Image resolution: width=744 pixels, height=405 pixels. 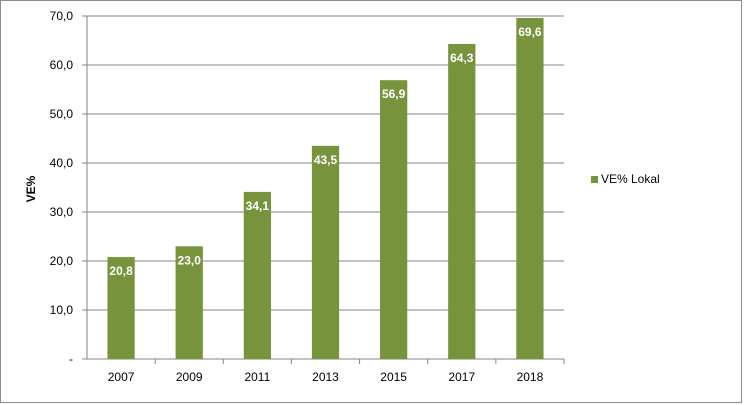 What do you see at coordinates (257, 377) in the screenshot?
I see `x-tick-label-2011: 2011` at bounding box center [257, 377].